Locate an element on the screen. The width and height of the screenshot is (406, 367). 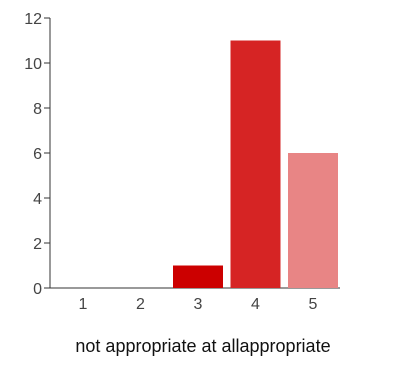
x-tick-label: 3 is located at coordinates (198, 304).